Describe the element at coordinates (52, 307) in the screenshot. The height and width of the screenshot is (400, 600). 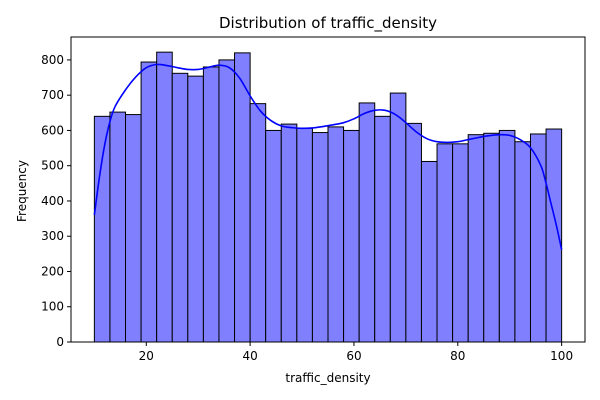
I see `y-tick-label: 100` at that location.